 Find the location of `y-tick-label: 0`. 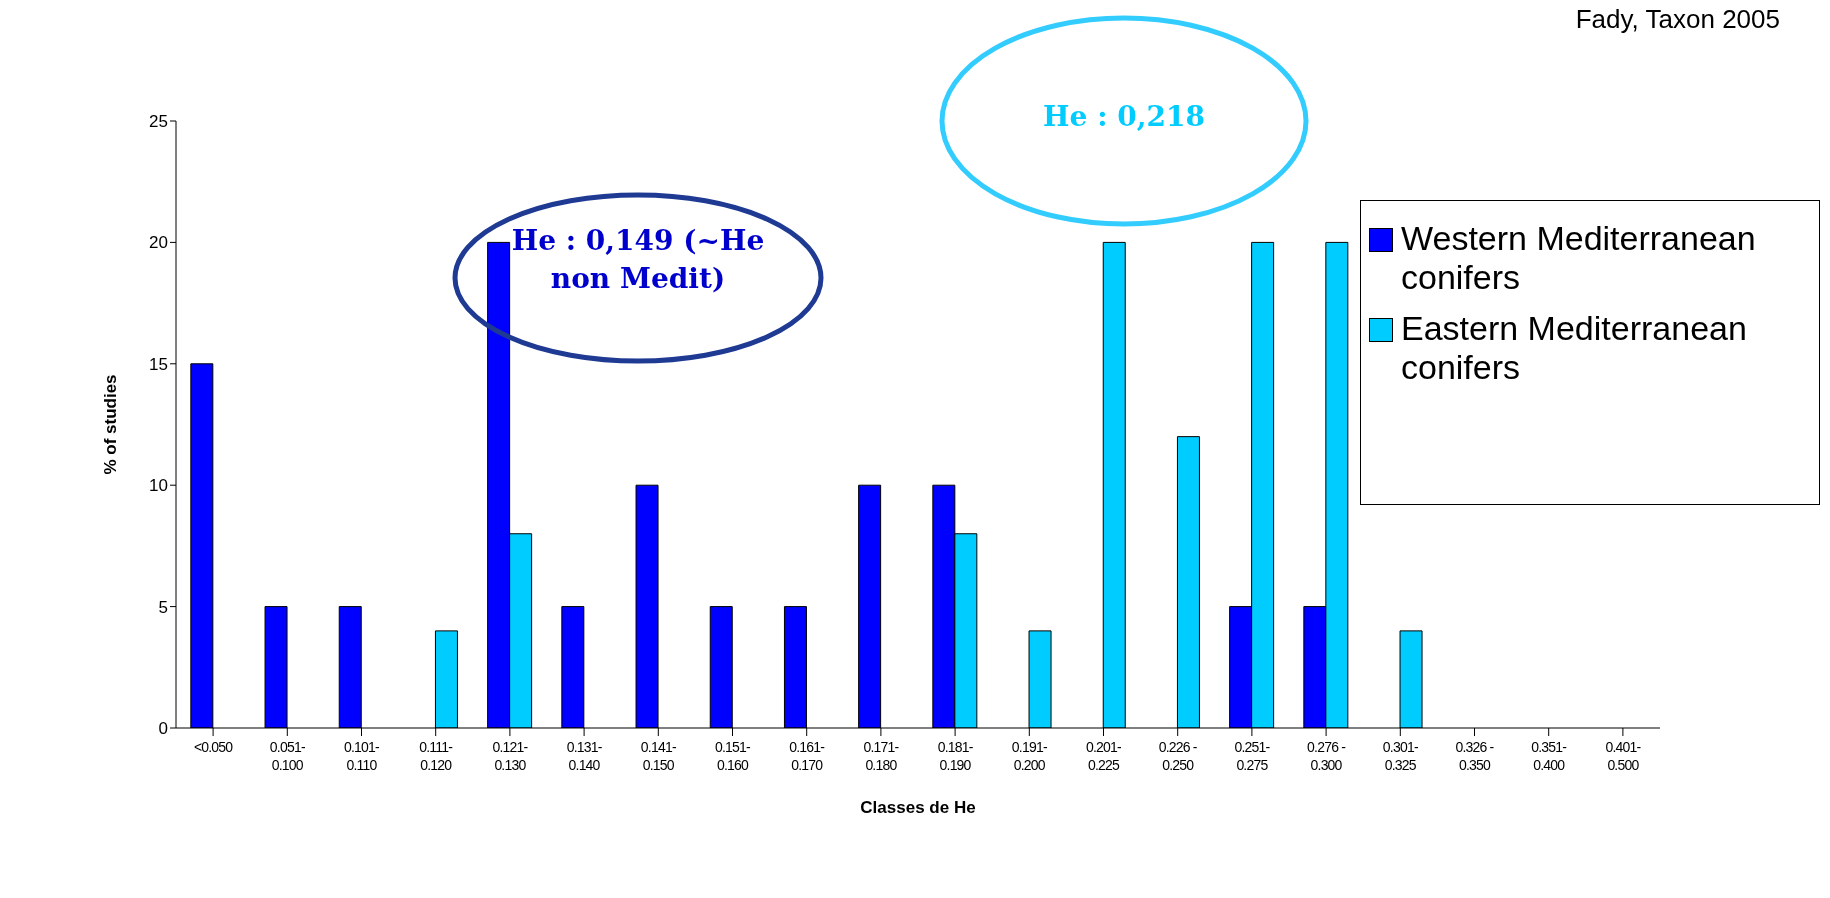

y-tick-label: 0 is located at coordinates (163, 729).